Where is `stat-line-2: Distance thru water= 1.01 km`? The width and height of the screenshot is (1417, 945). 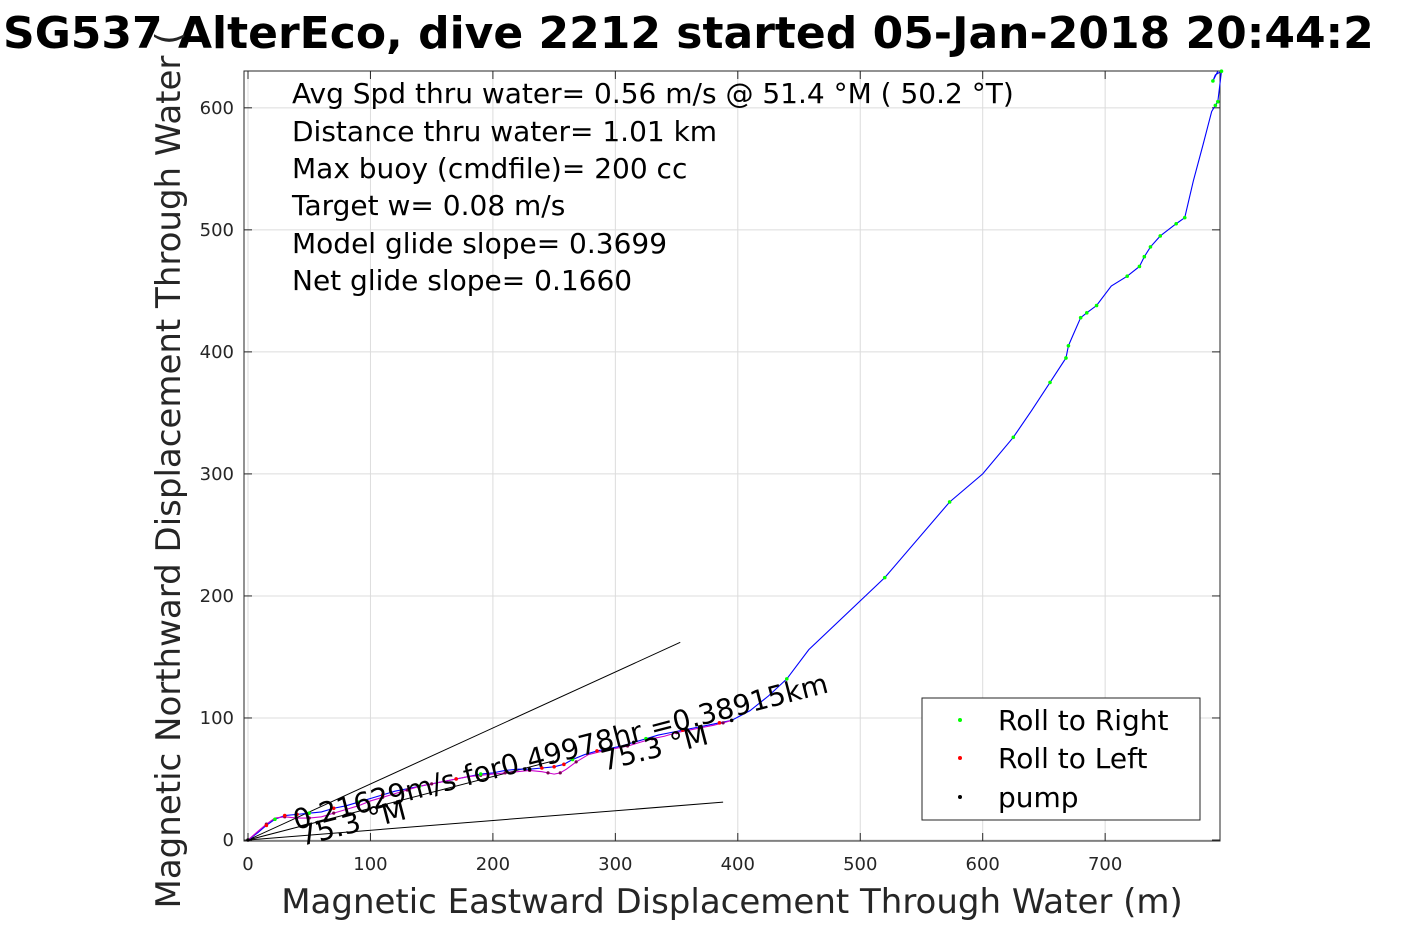
stat-line-2: Distance thru water= 1.01 km is located at coordinates (504, 131).